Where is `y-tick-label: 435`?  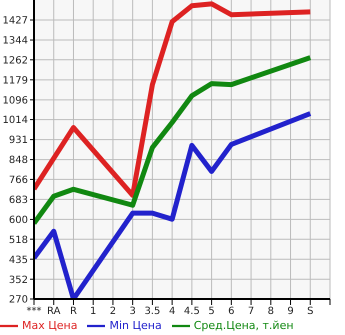 y-tick-label: 435 is located at coordinates (18, 260).